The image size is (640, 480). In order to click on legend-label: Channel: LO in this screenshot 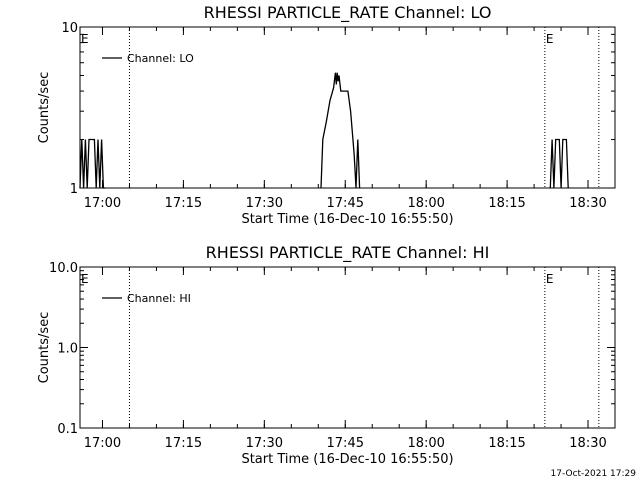, I will do `click(160, 58)`.